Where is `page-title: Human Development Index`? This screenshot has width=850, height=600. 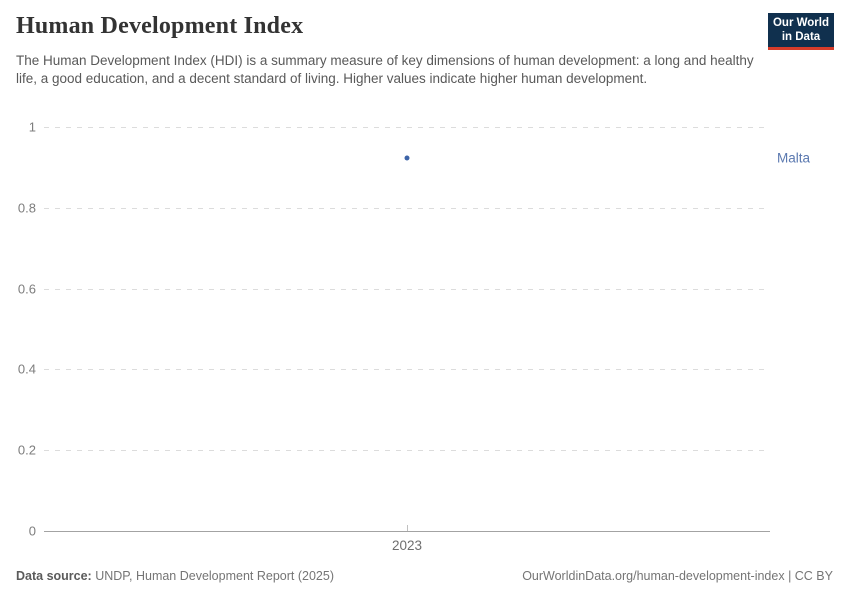
page-title: Human Development Index is located at coordinates (160, 26).